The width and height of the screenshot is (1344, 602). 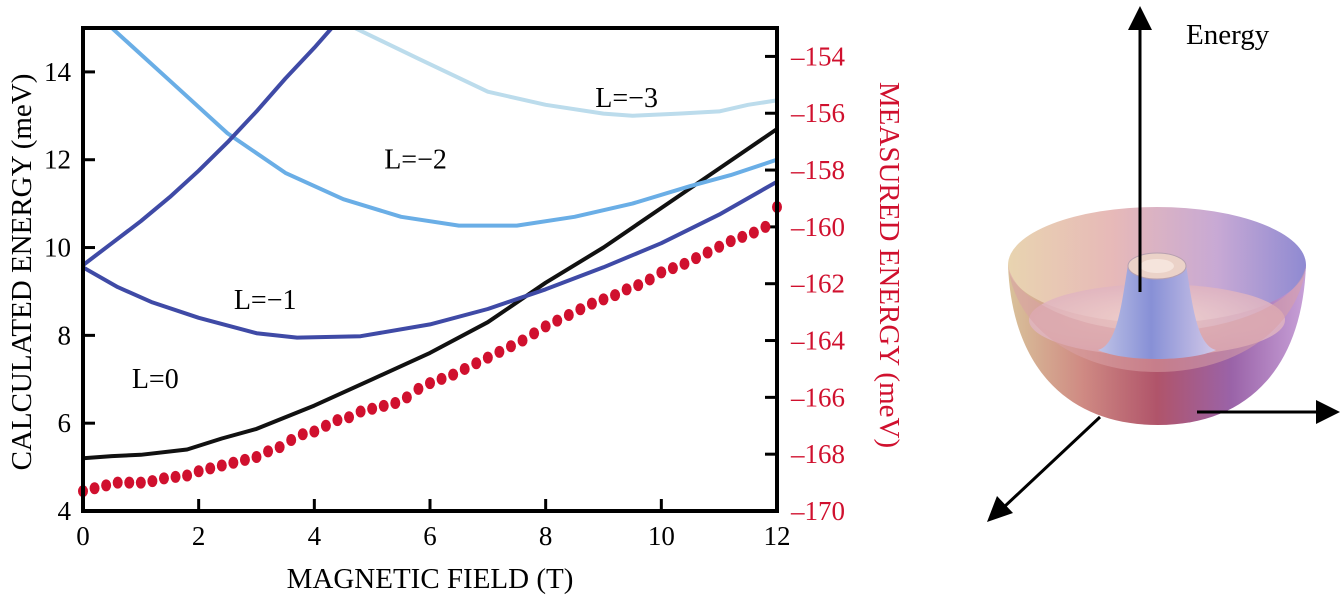 I want to click on x-tick-label: 10, so click(x=661, y=536).